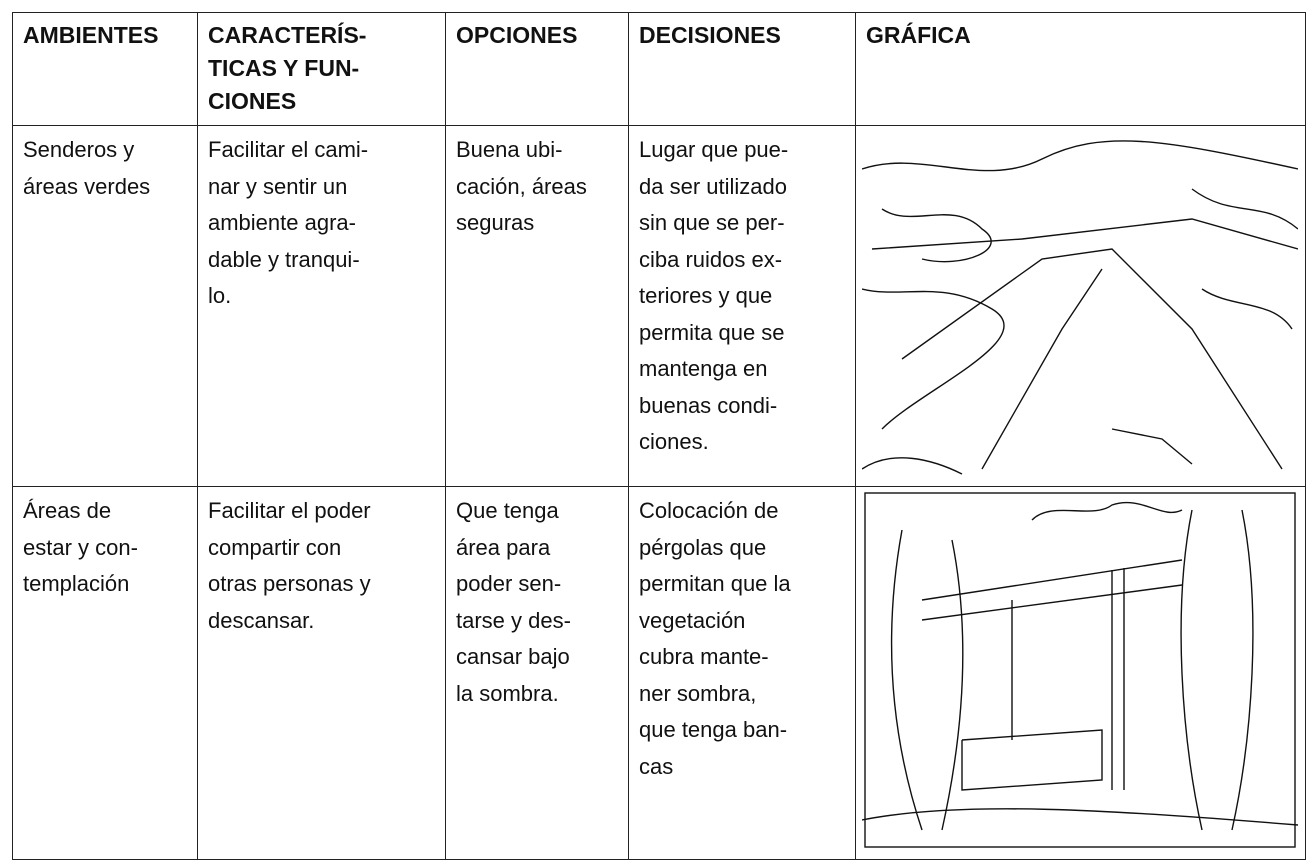 The image size is (1310, 860). Describe the element at coordinates (537, 306) in the screenshot. I see `table-cell: Buena ubi-cación, áreas seguras` at that location.